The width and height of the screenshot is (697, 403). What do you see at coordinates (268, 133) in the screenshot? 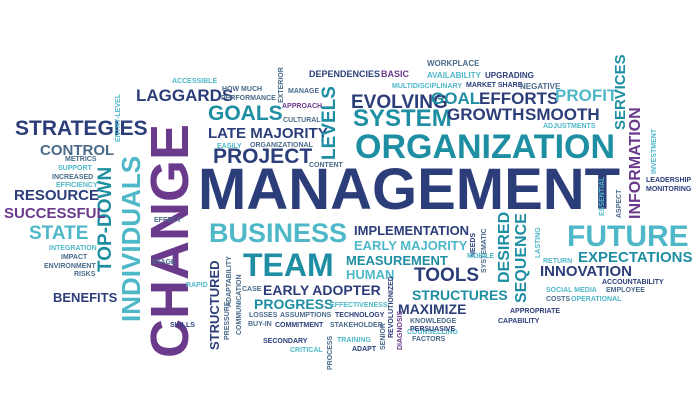
I see `word-late-majority: LATE MAJORITY` at bounding box center [268, 133].